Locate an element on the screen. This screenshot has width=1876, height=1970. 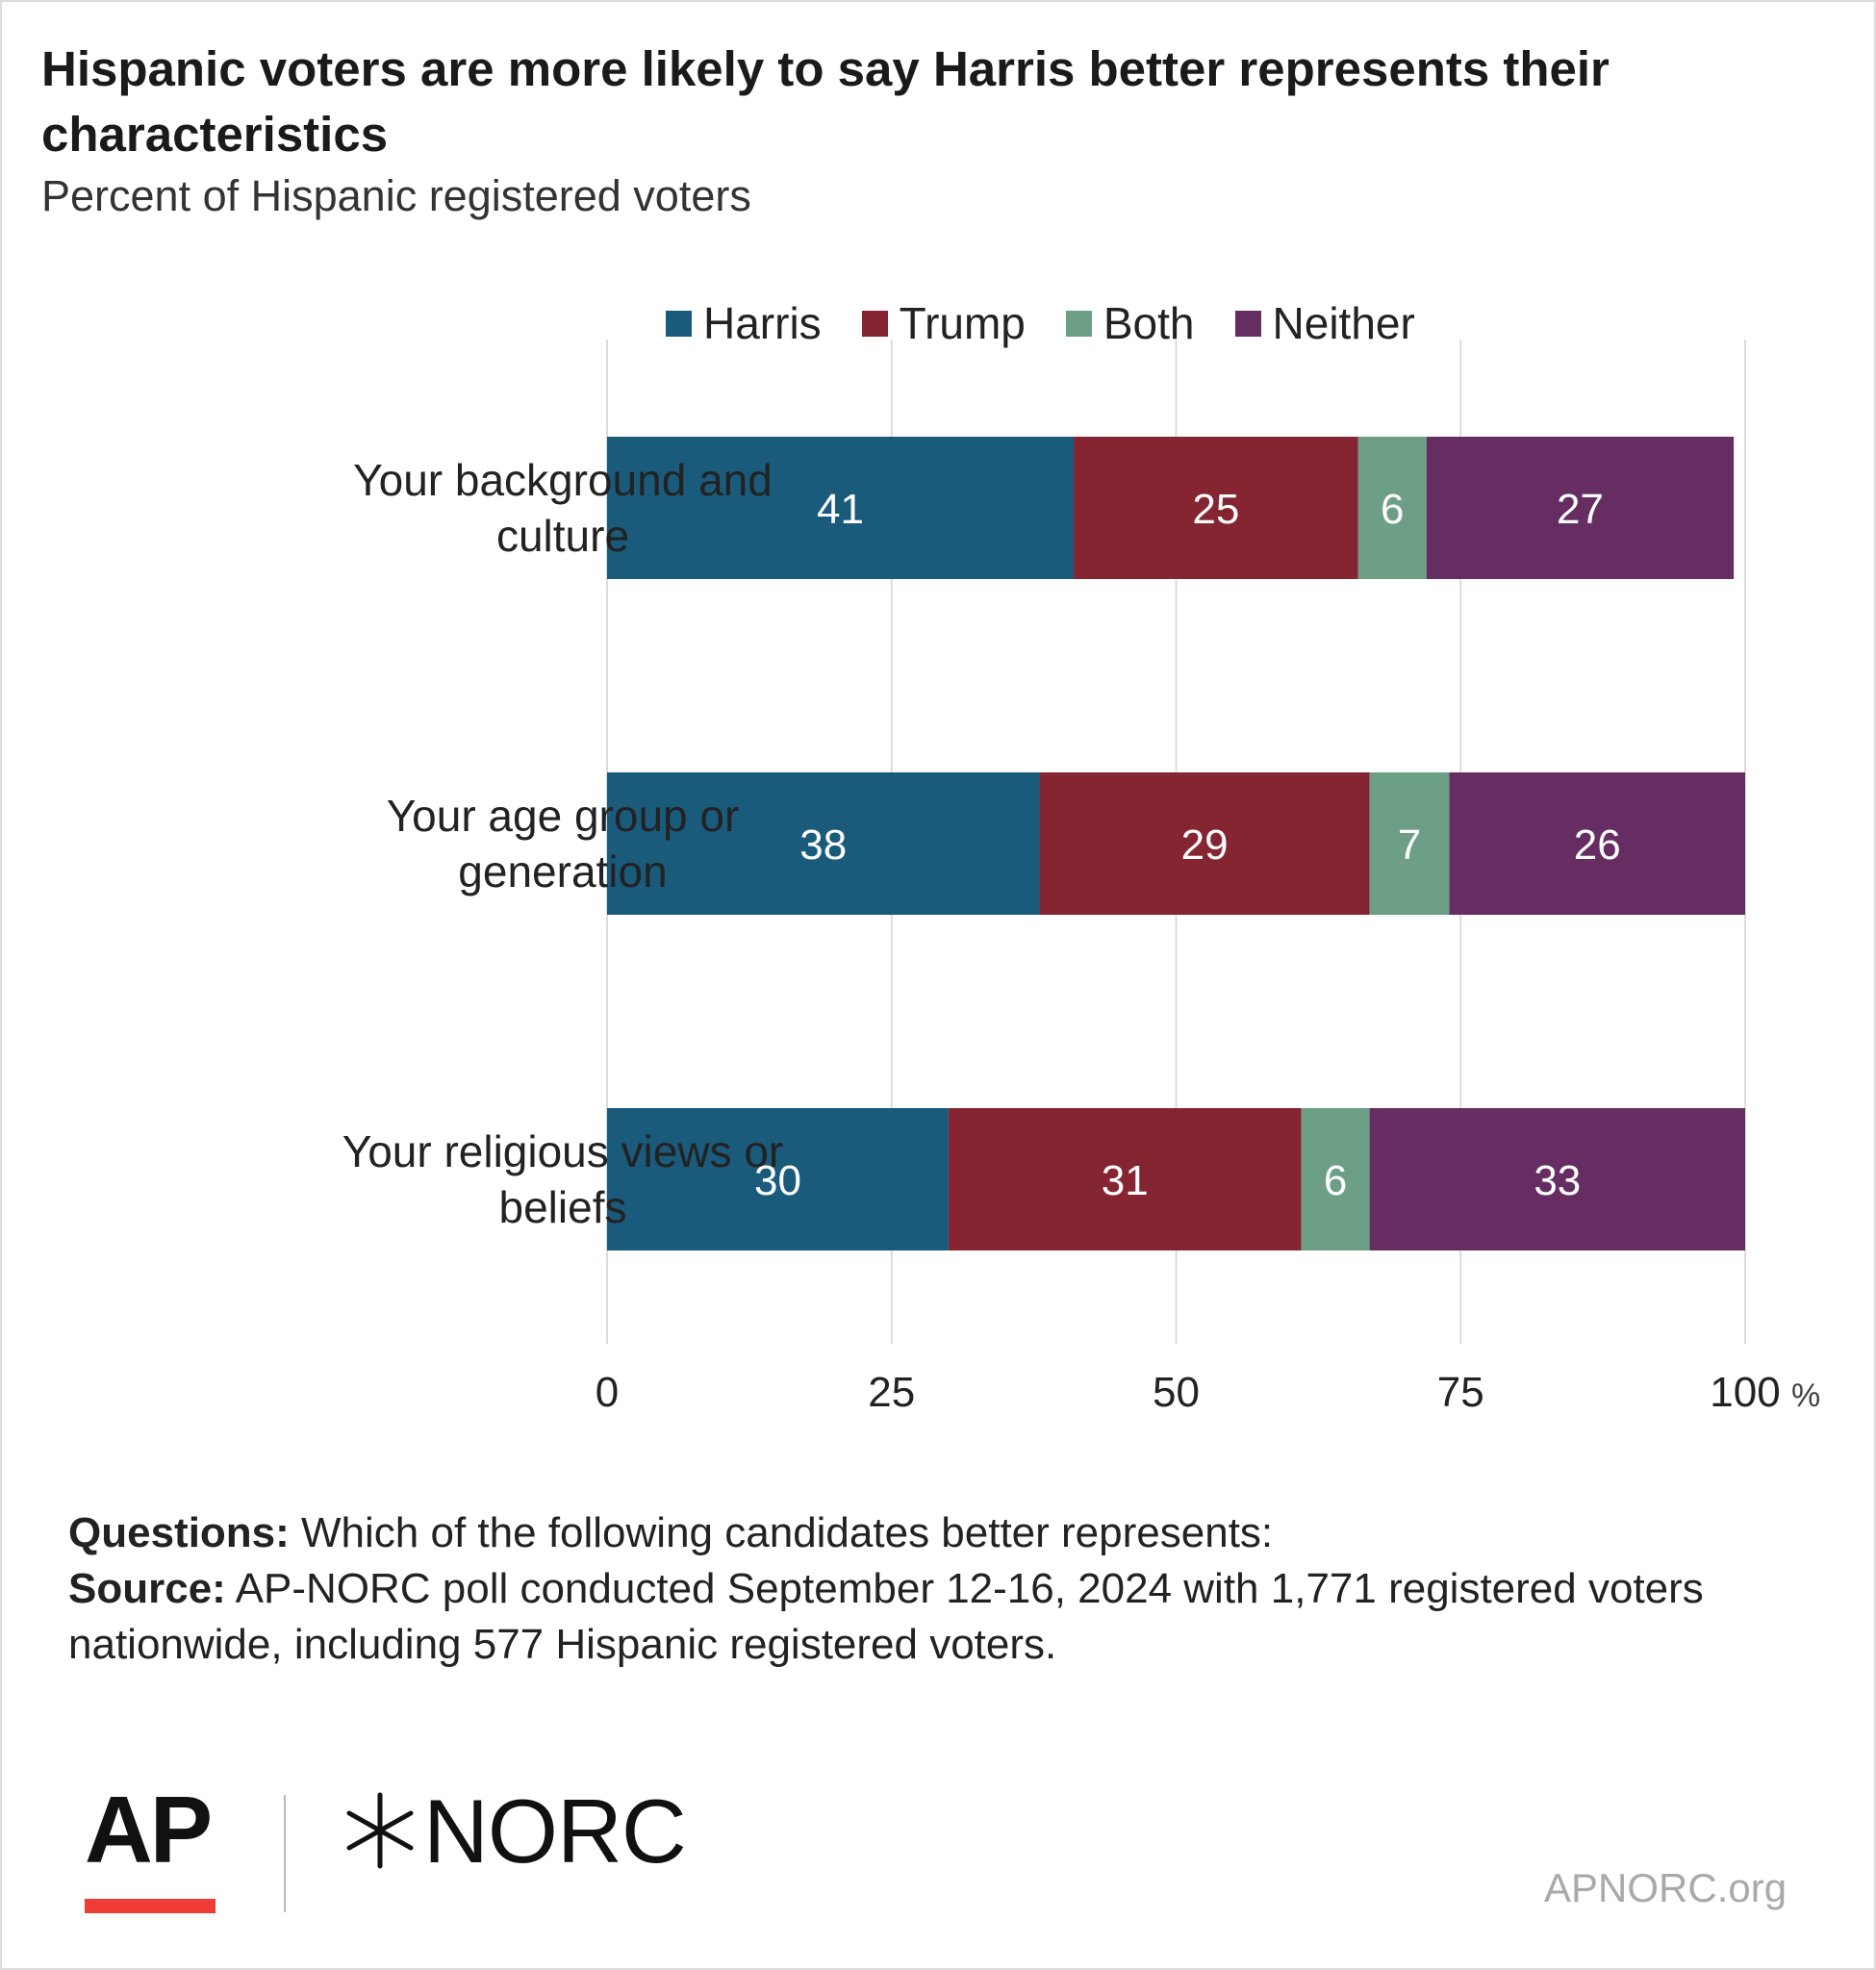
data-label: 25 is located at coordinates (1215, 510).